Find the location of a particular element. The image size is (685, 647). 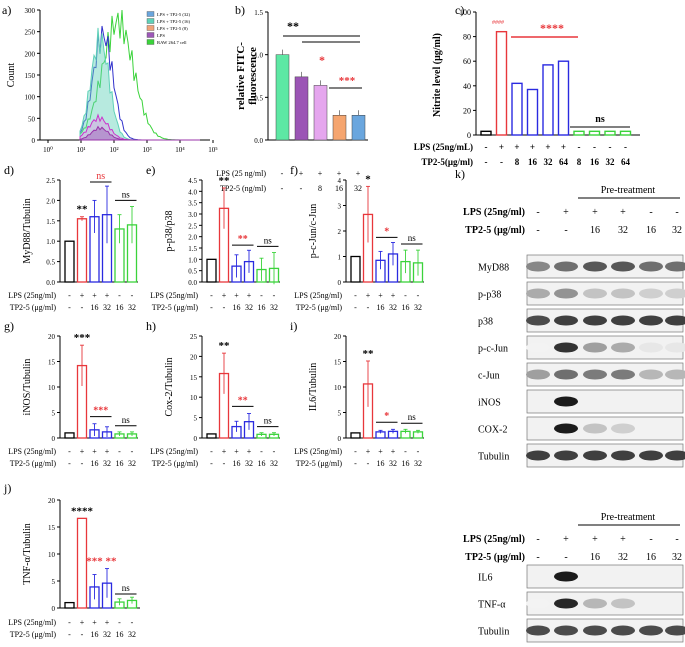

sig-mark-red: *** is located at coordinates (94, 562).